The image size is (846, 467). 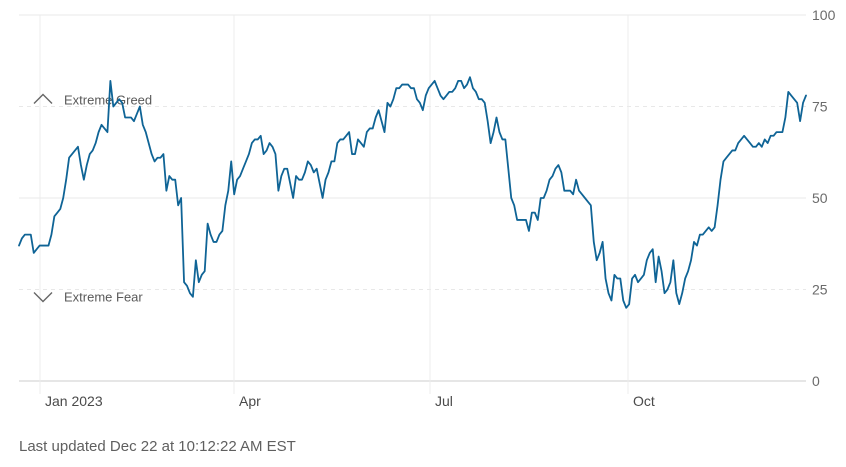 I want to click on annotation-label: Extreme Fear, so click(x=103, y=297).